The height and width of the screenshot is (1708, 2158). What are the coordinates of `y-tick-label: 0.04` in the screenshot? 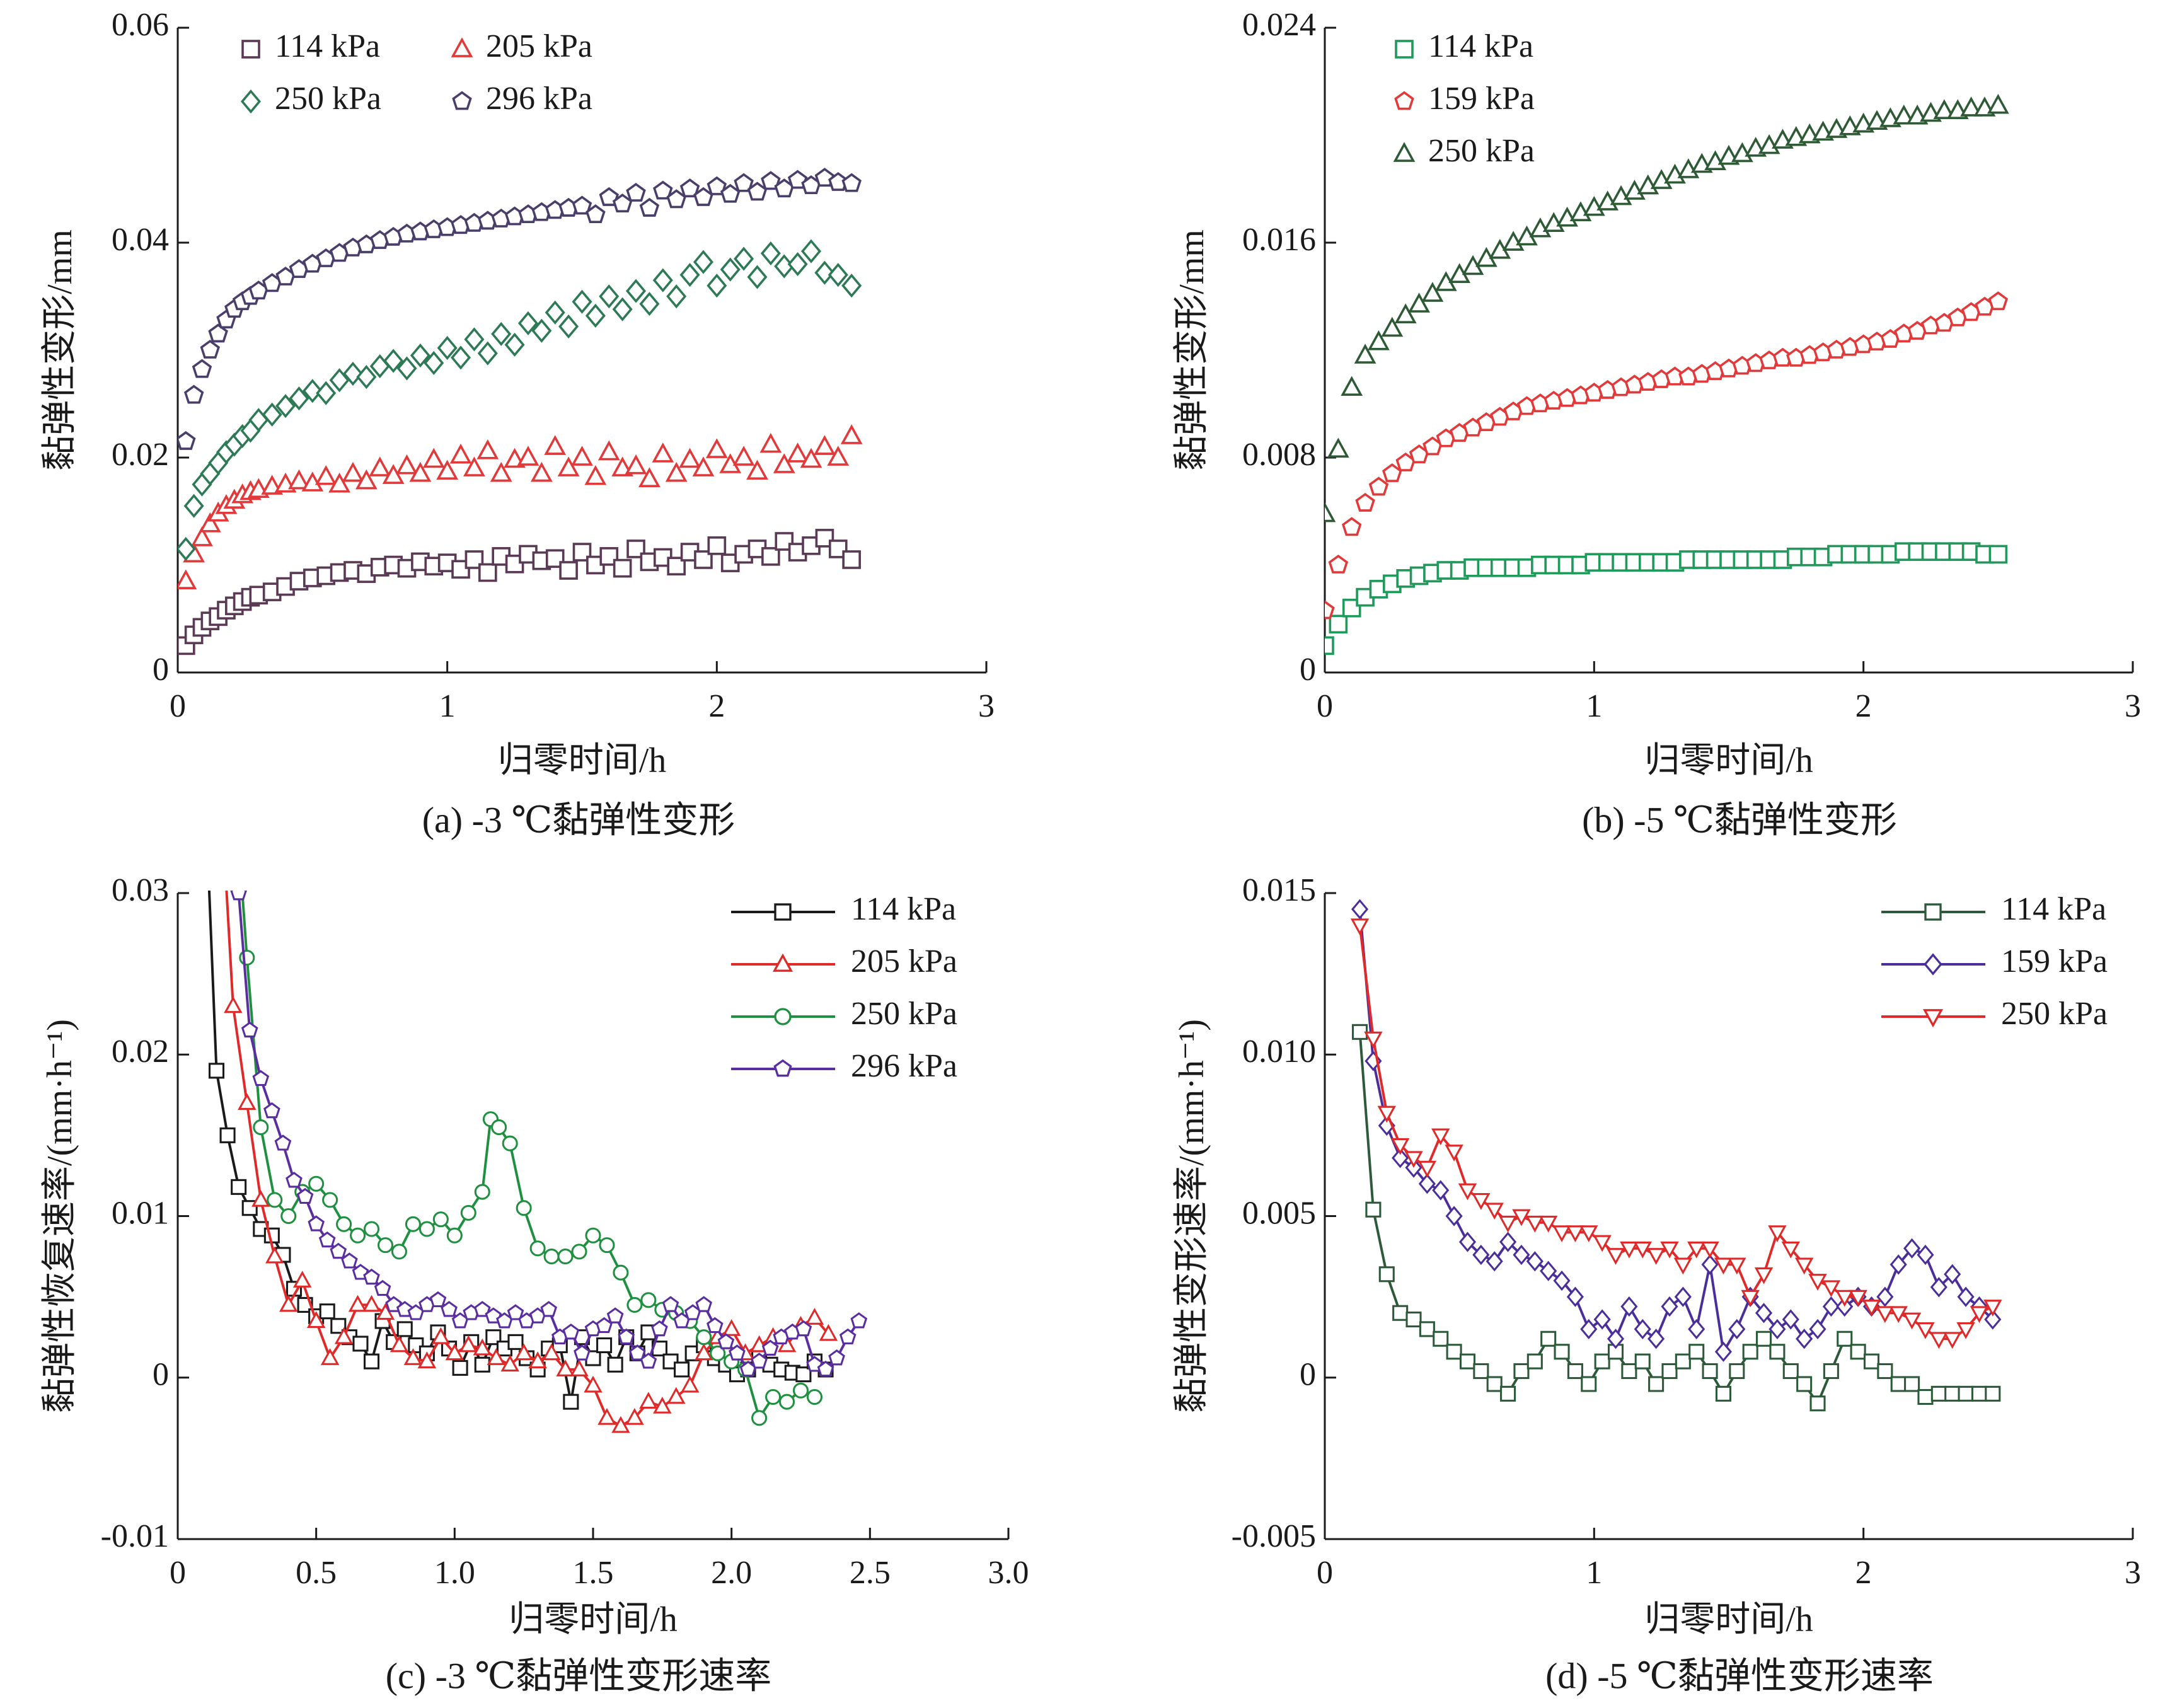 It's located at (141, 240).